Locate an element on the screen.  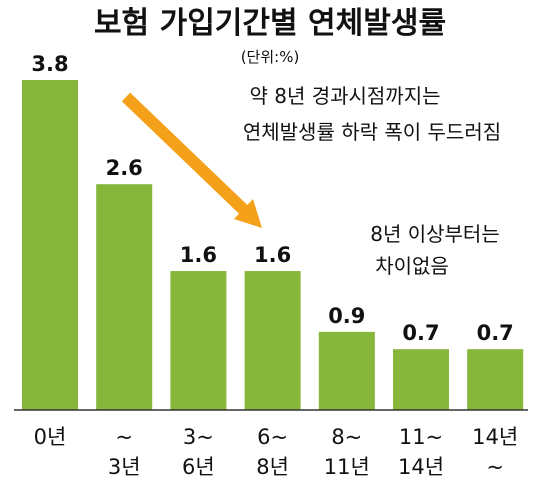
x-tick-label-1-line-2: 3년 is located at coordinates (124, 467).